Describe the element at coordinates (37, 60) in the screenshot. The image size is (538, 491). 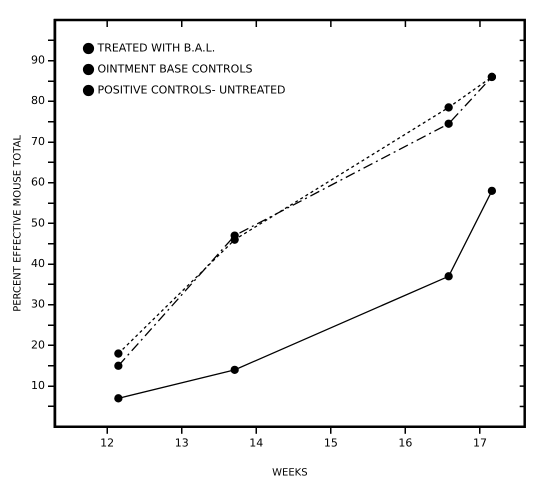
I see `y-tick-label: 90` at that location.